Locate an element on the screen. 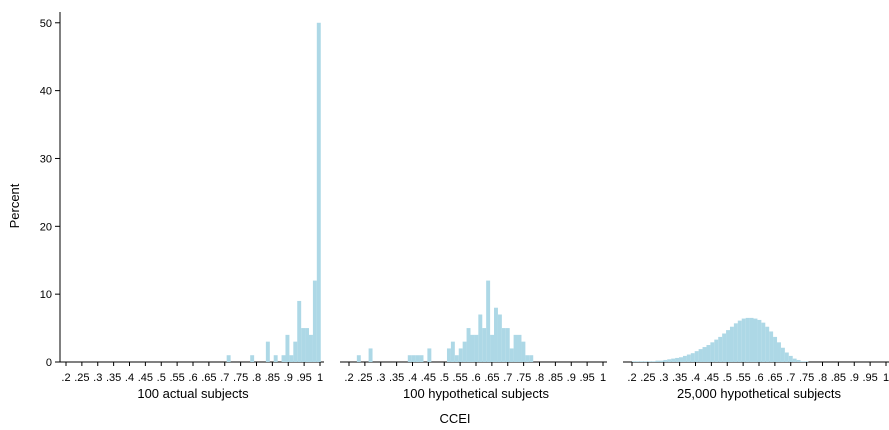  panel-label: 100 hypothetical subjects is located at coordinates (476, 393).